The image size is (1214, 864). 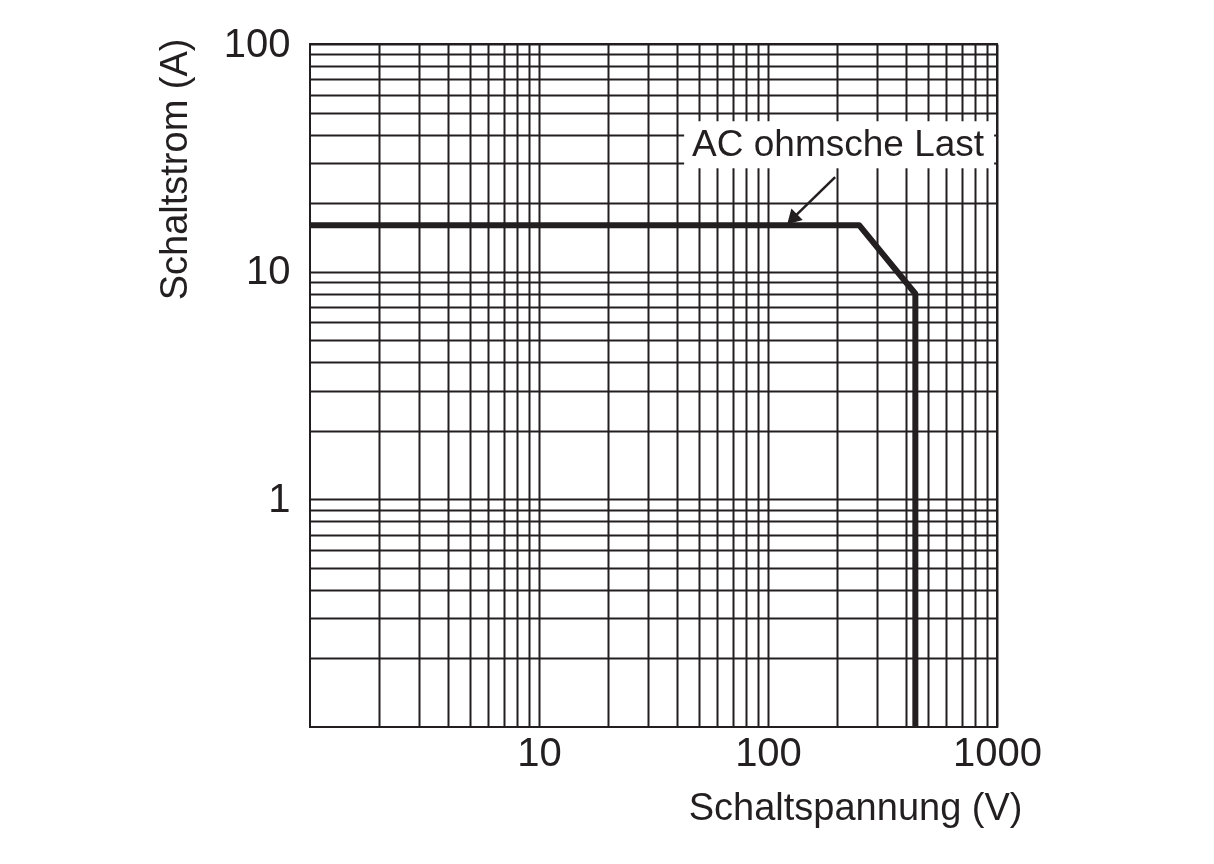 I want to click on y-tick-label: 10, so click(x=268, y=270).